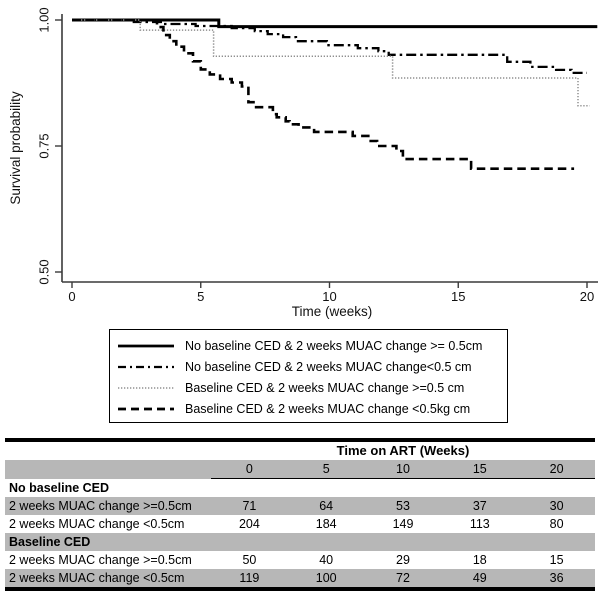  I want to click on row-label: Baseline CED, so click(50, 542).